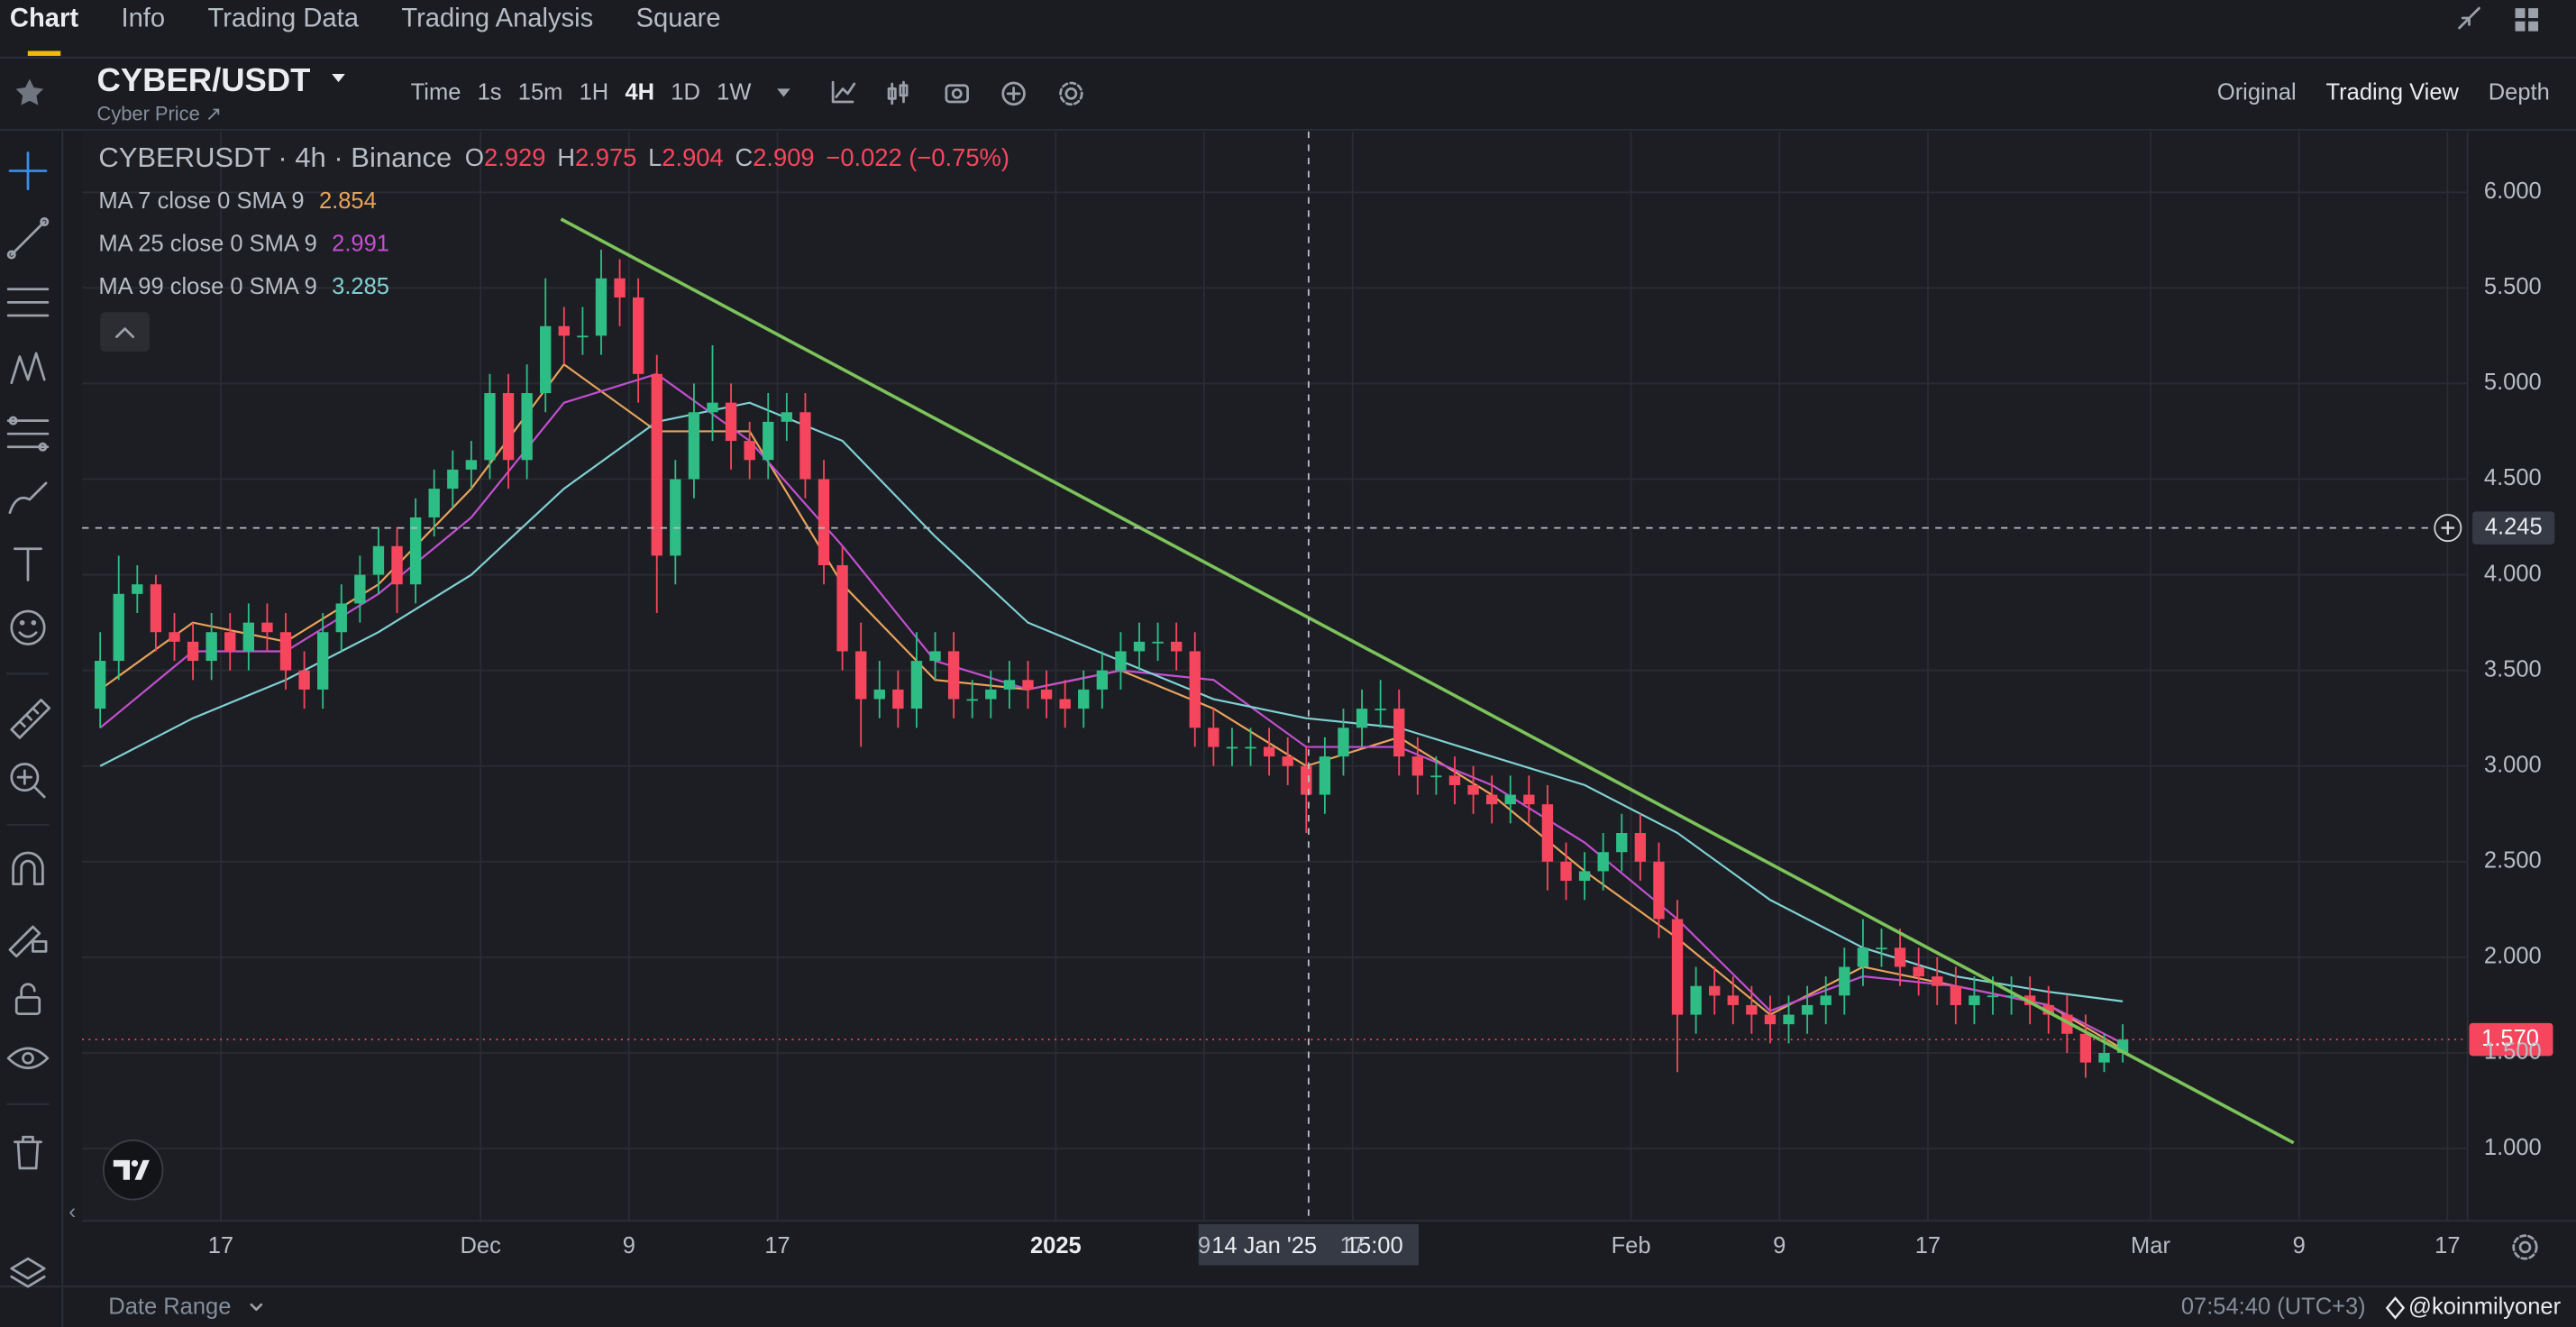  I want to click on line-tool, so click(28, 238).